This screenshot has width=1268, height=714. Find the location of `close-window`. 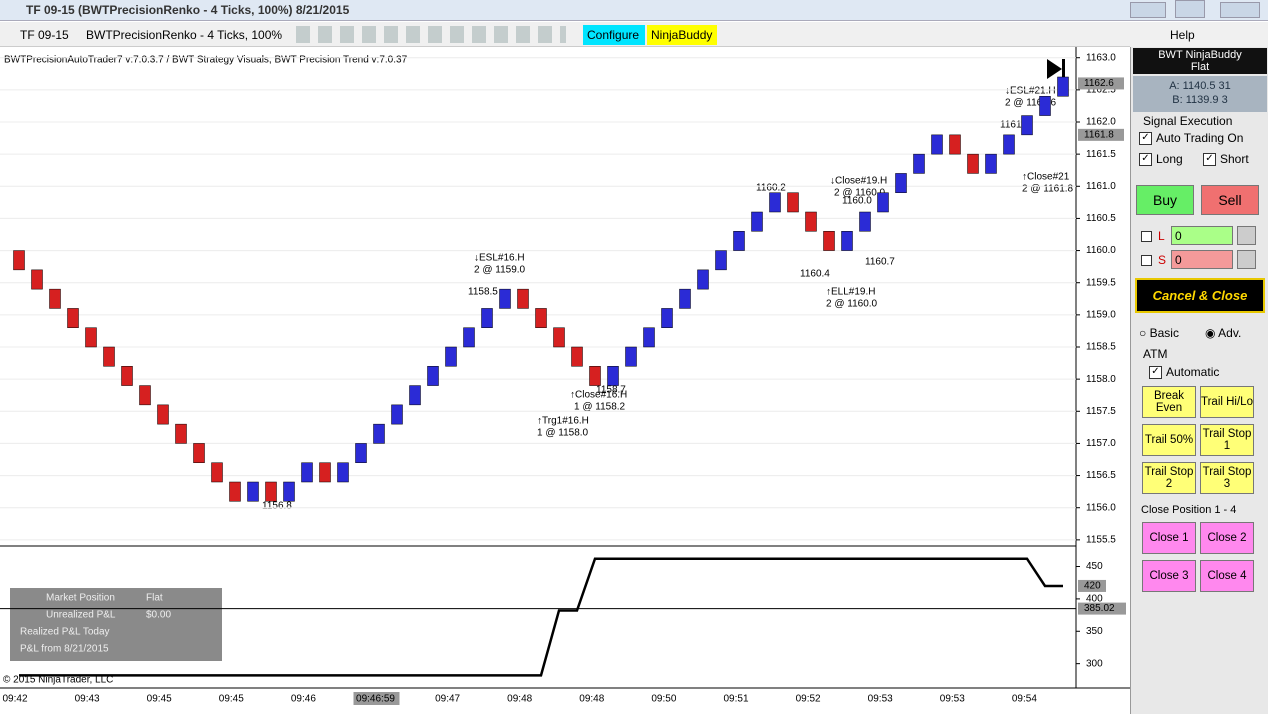

close-window is located at coordinates (1240, 10).